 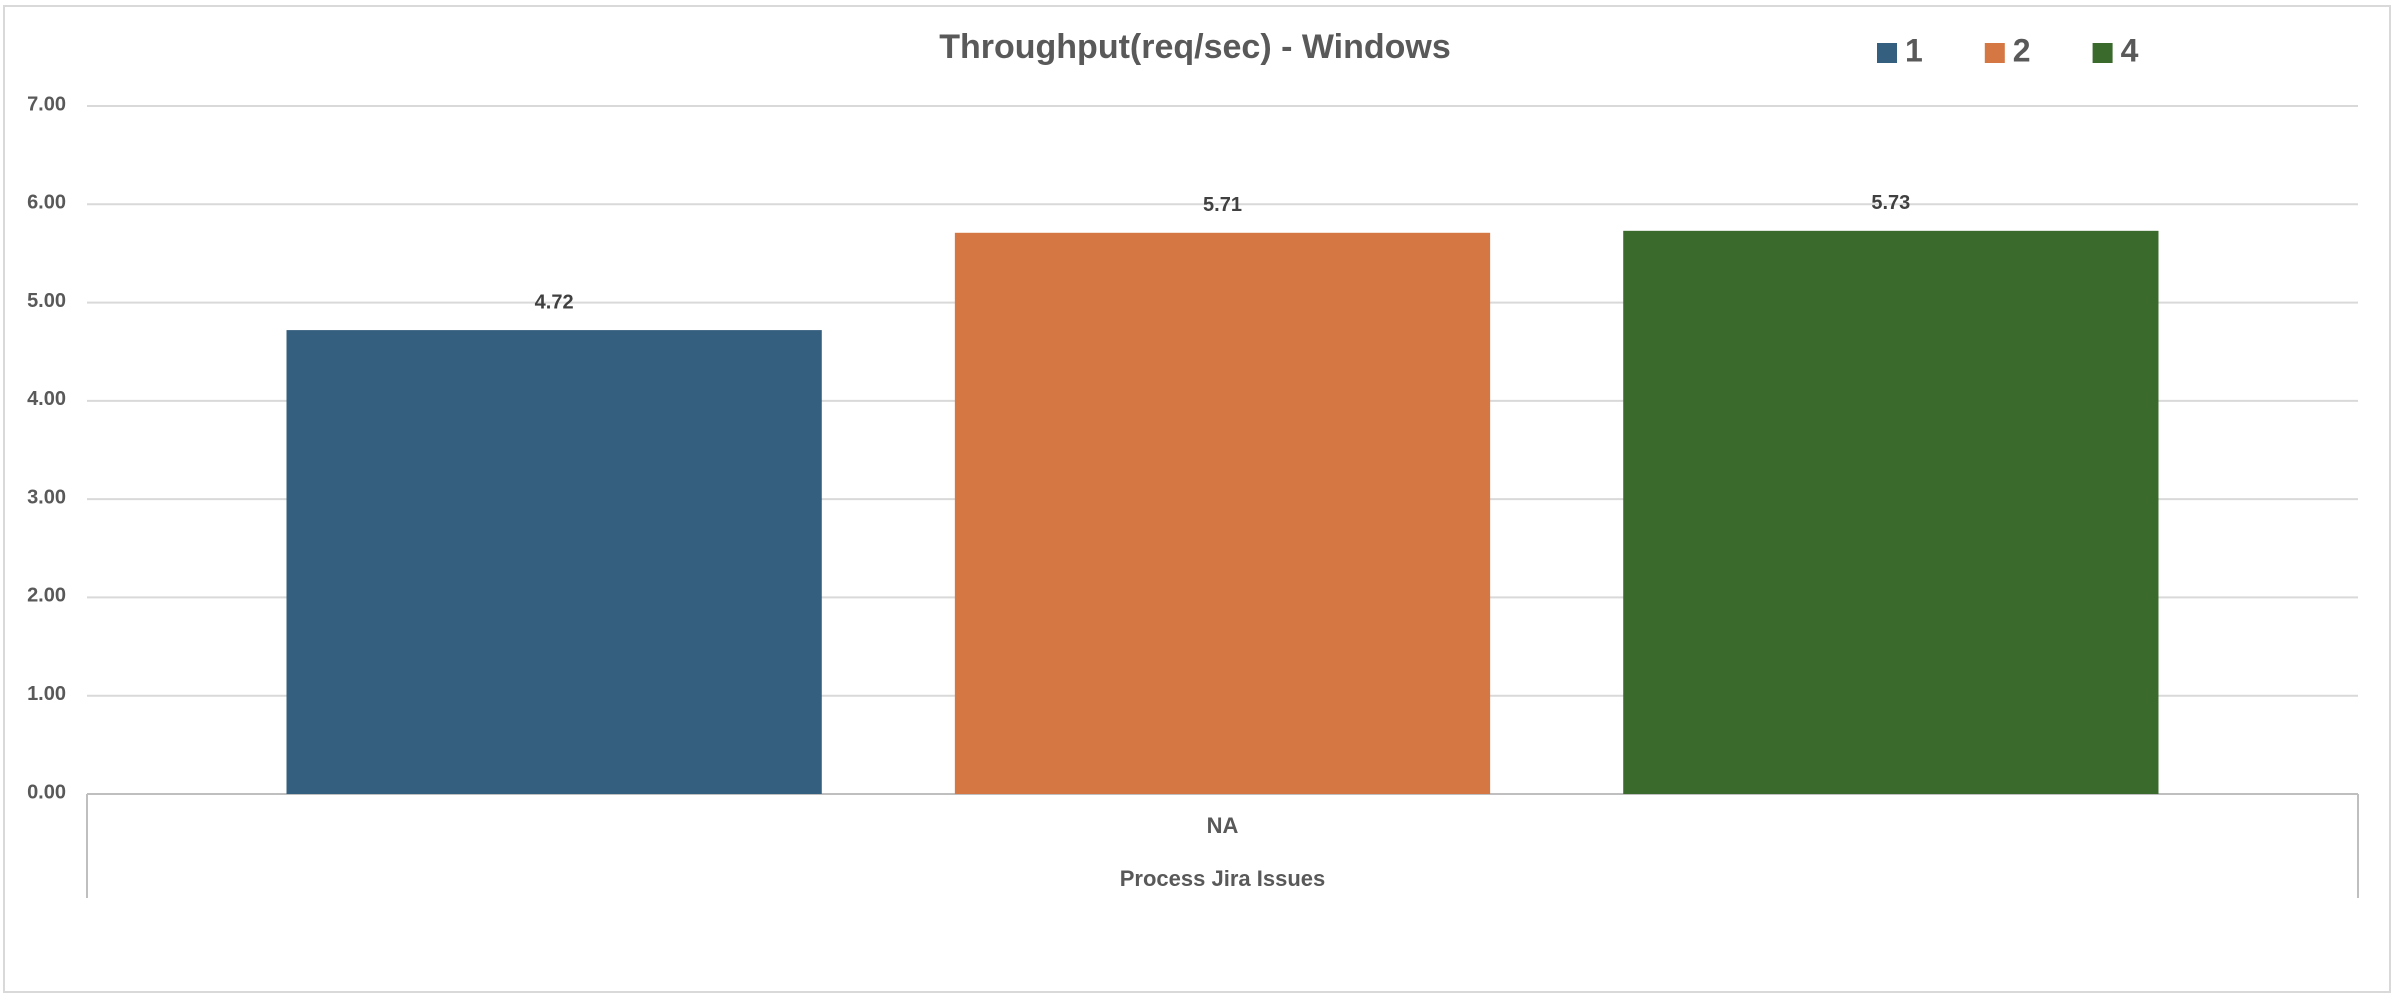 I want to click on category-group-label: Process Jira Issues, so click(x=1222, y=878).